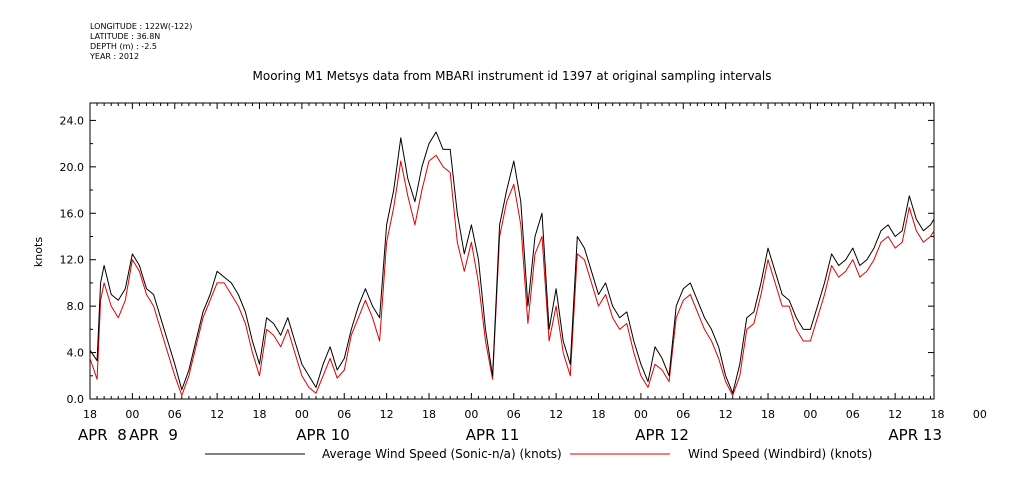 This screenshot has width=1009, height=504. Describe the element at coordinates (915, 435) in the screenshot. I see `x-date-label: APR 13` at that location.